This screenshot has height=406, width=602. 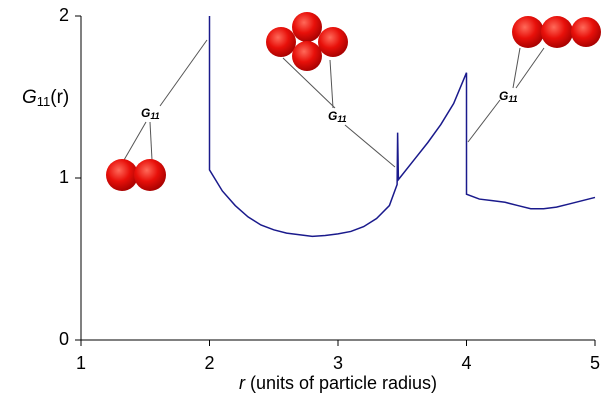 I want to click on x-tick-label: 2, so click(x=209, y=363).